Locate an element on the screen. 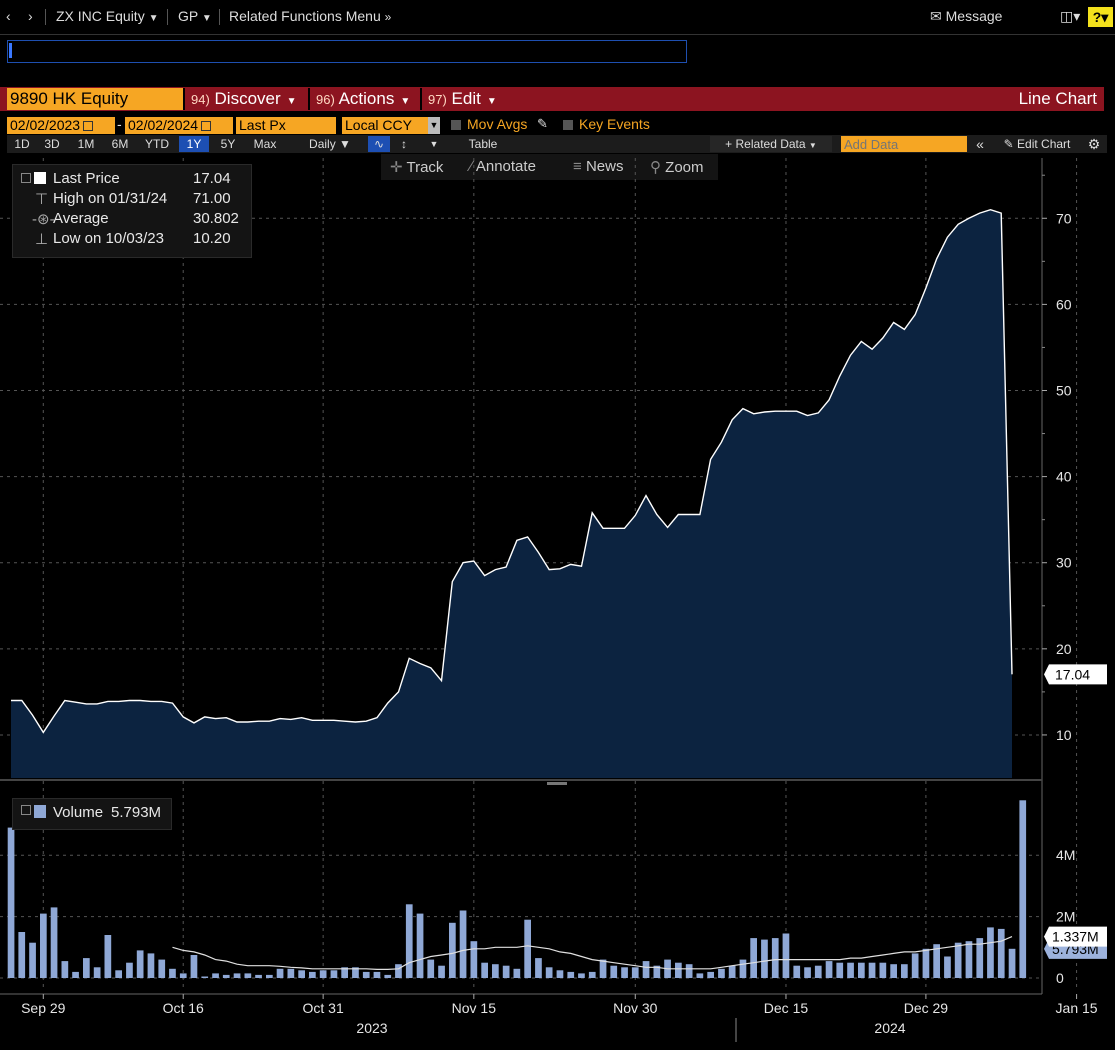 This screenshot has width=1115, height=1050. track-tool: ✛ Track is located at coordinates (416, 167).